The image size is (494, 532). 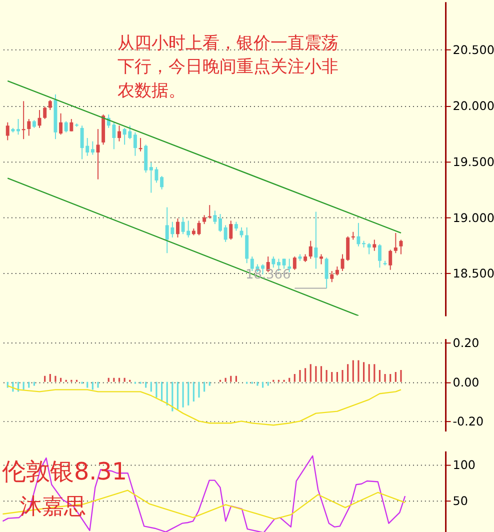 I want to click on y-tick-label: 19.000, so click(x=473, y=217).